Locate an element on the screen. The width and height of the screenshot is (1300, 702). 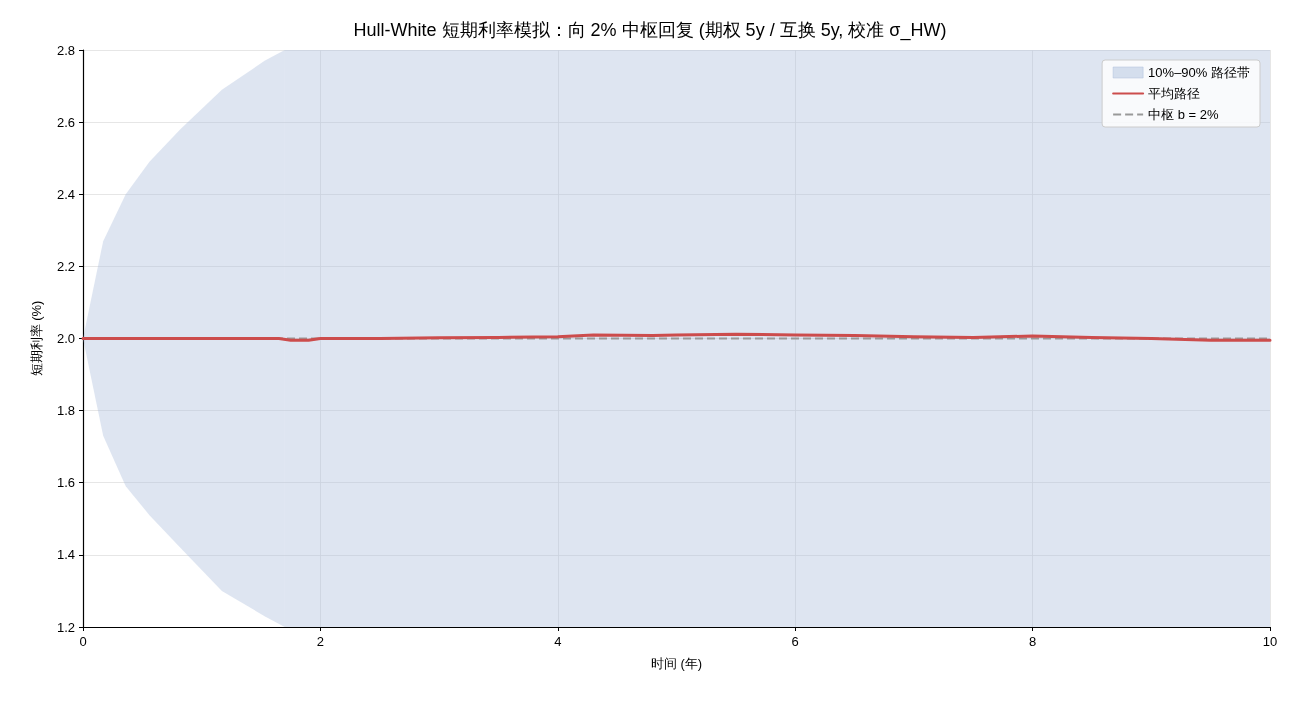
y-tick-label: 1.6 is located at coordinates (65, 483).